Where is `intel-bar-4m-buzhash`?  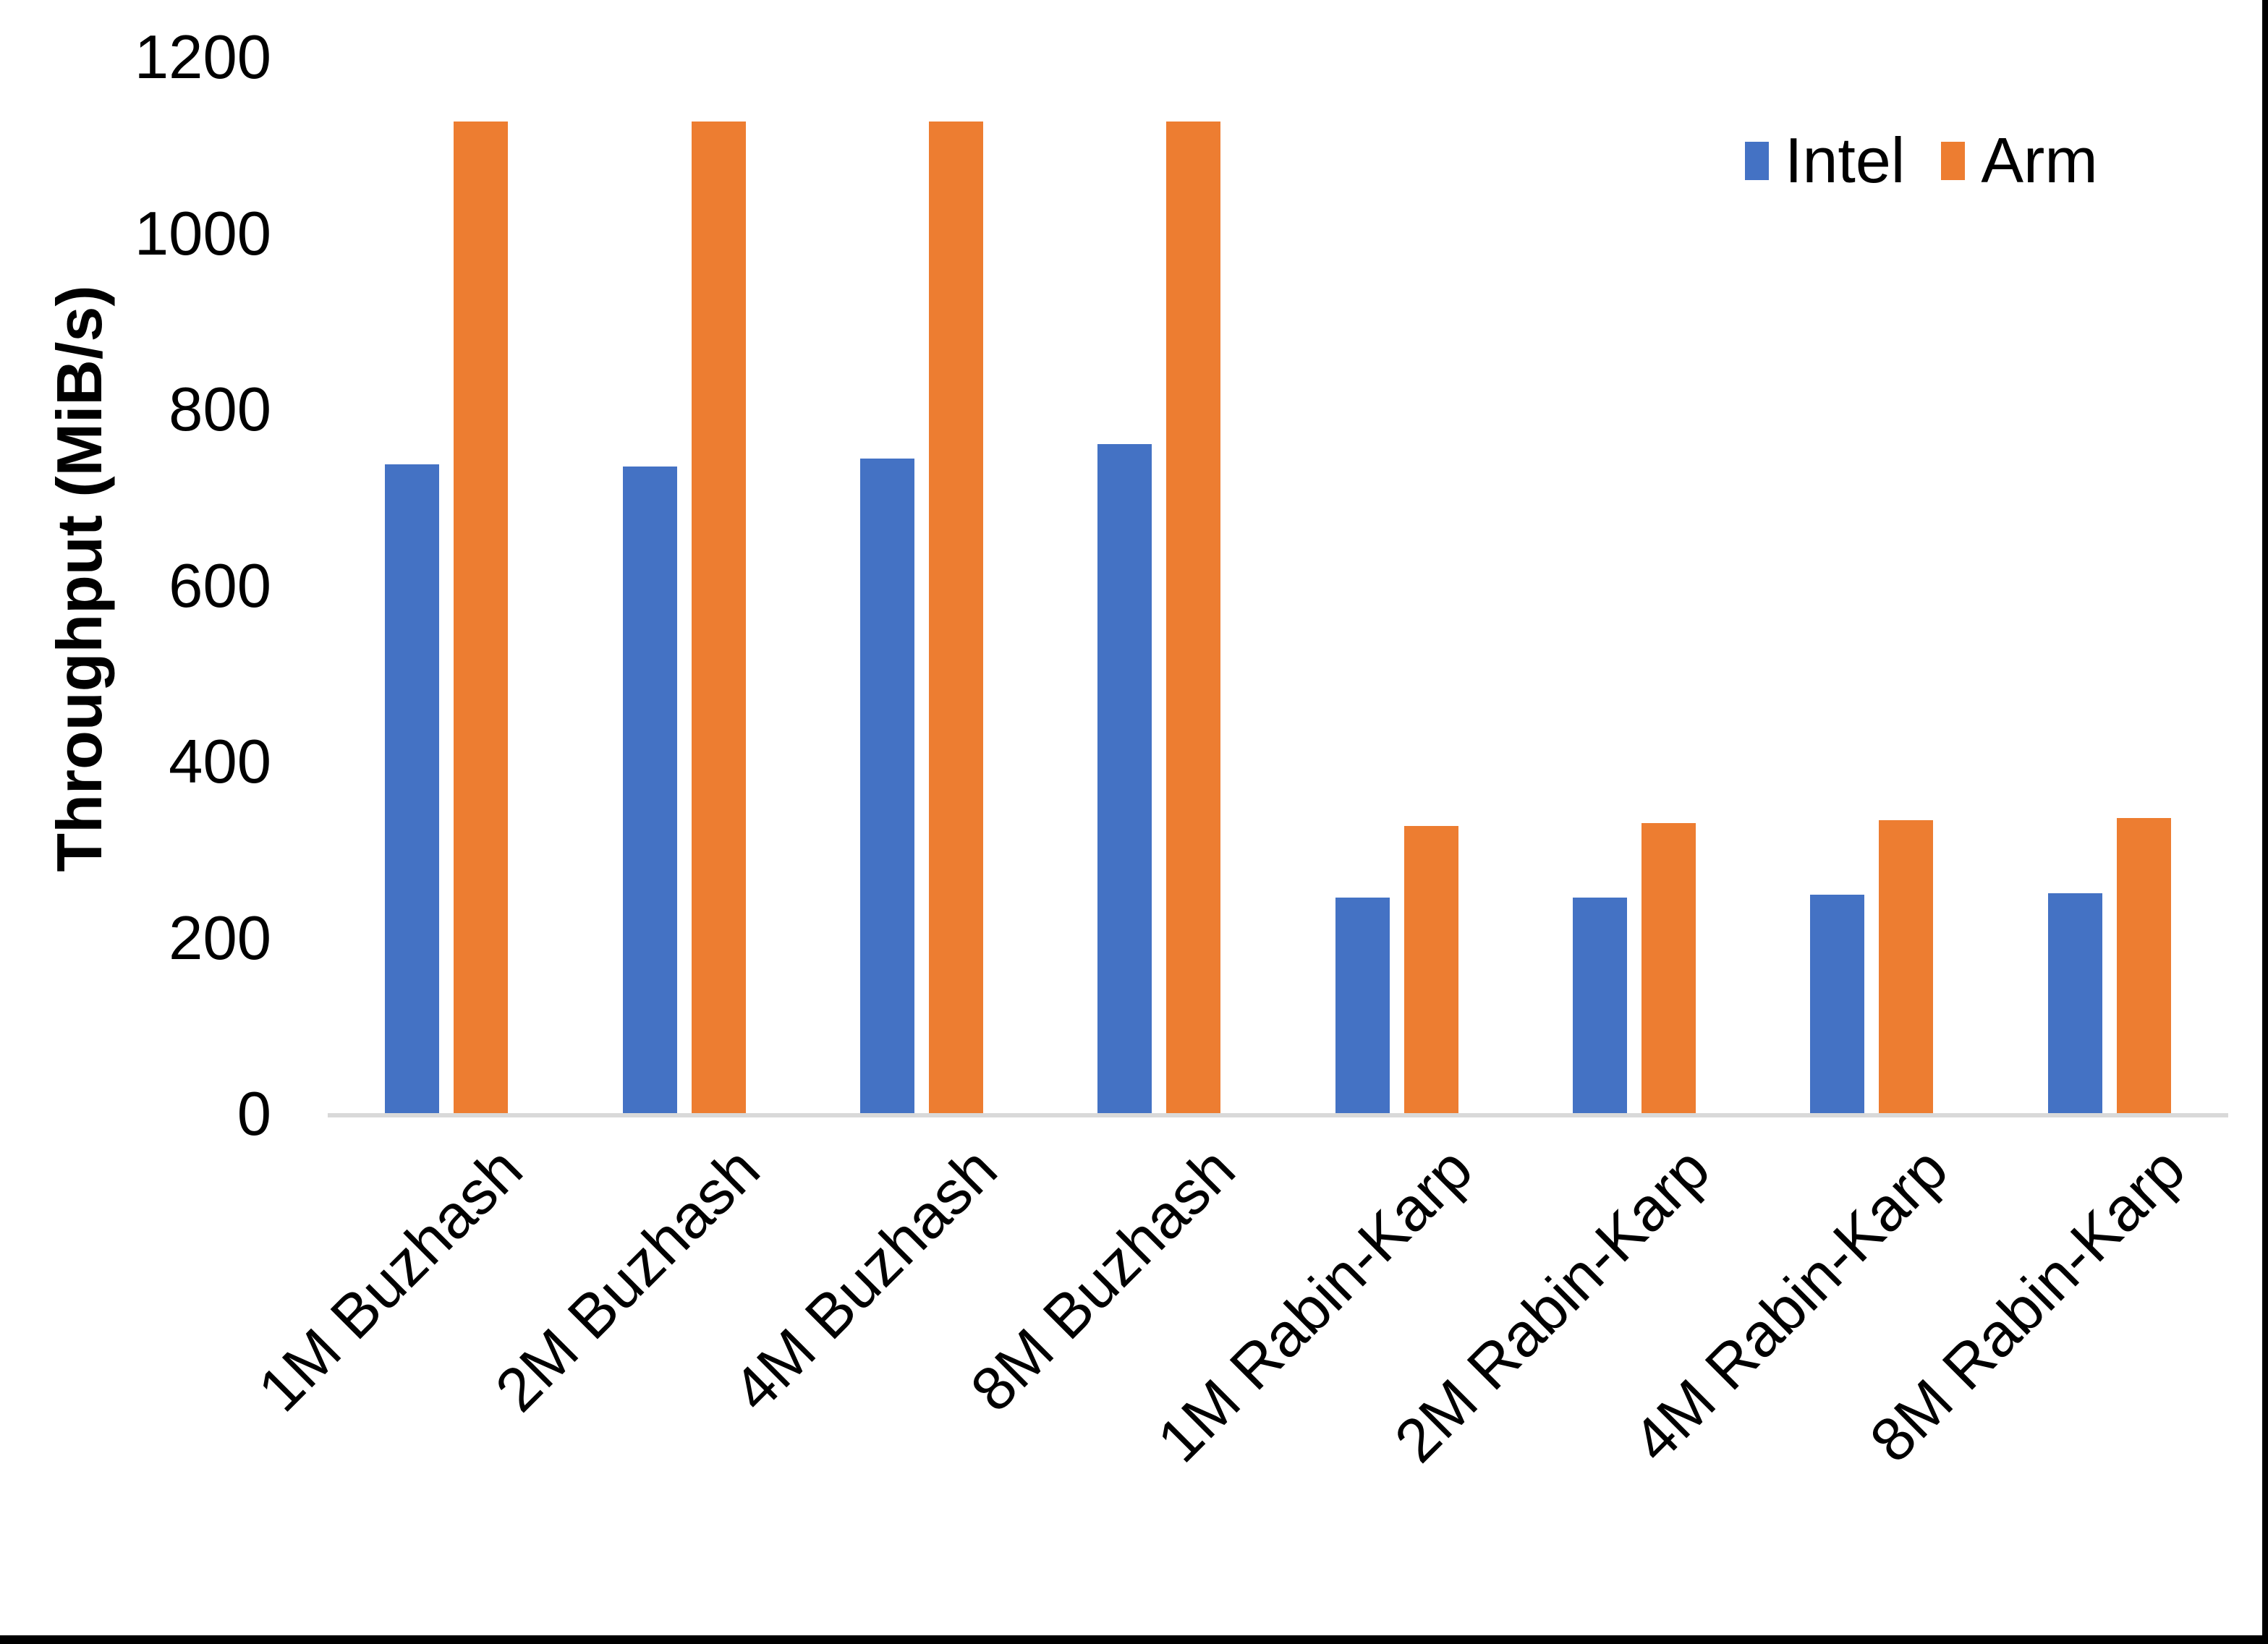 intel-bar-4m-buzhash is located at coordinates (886, 786).